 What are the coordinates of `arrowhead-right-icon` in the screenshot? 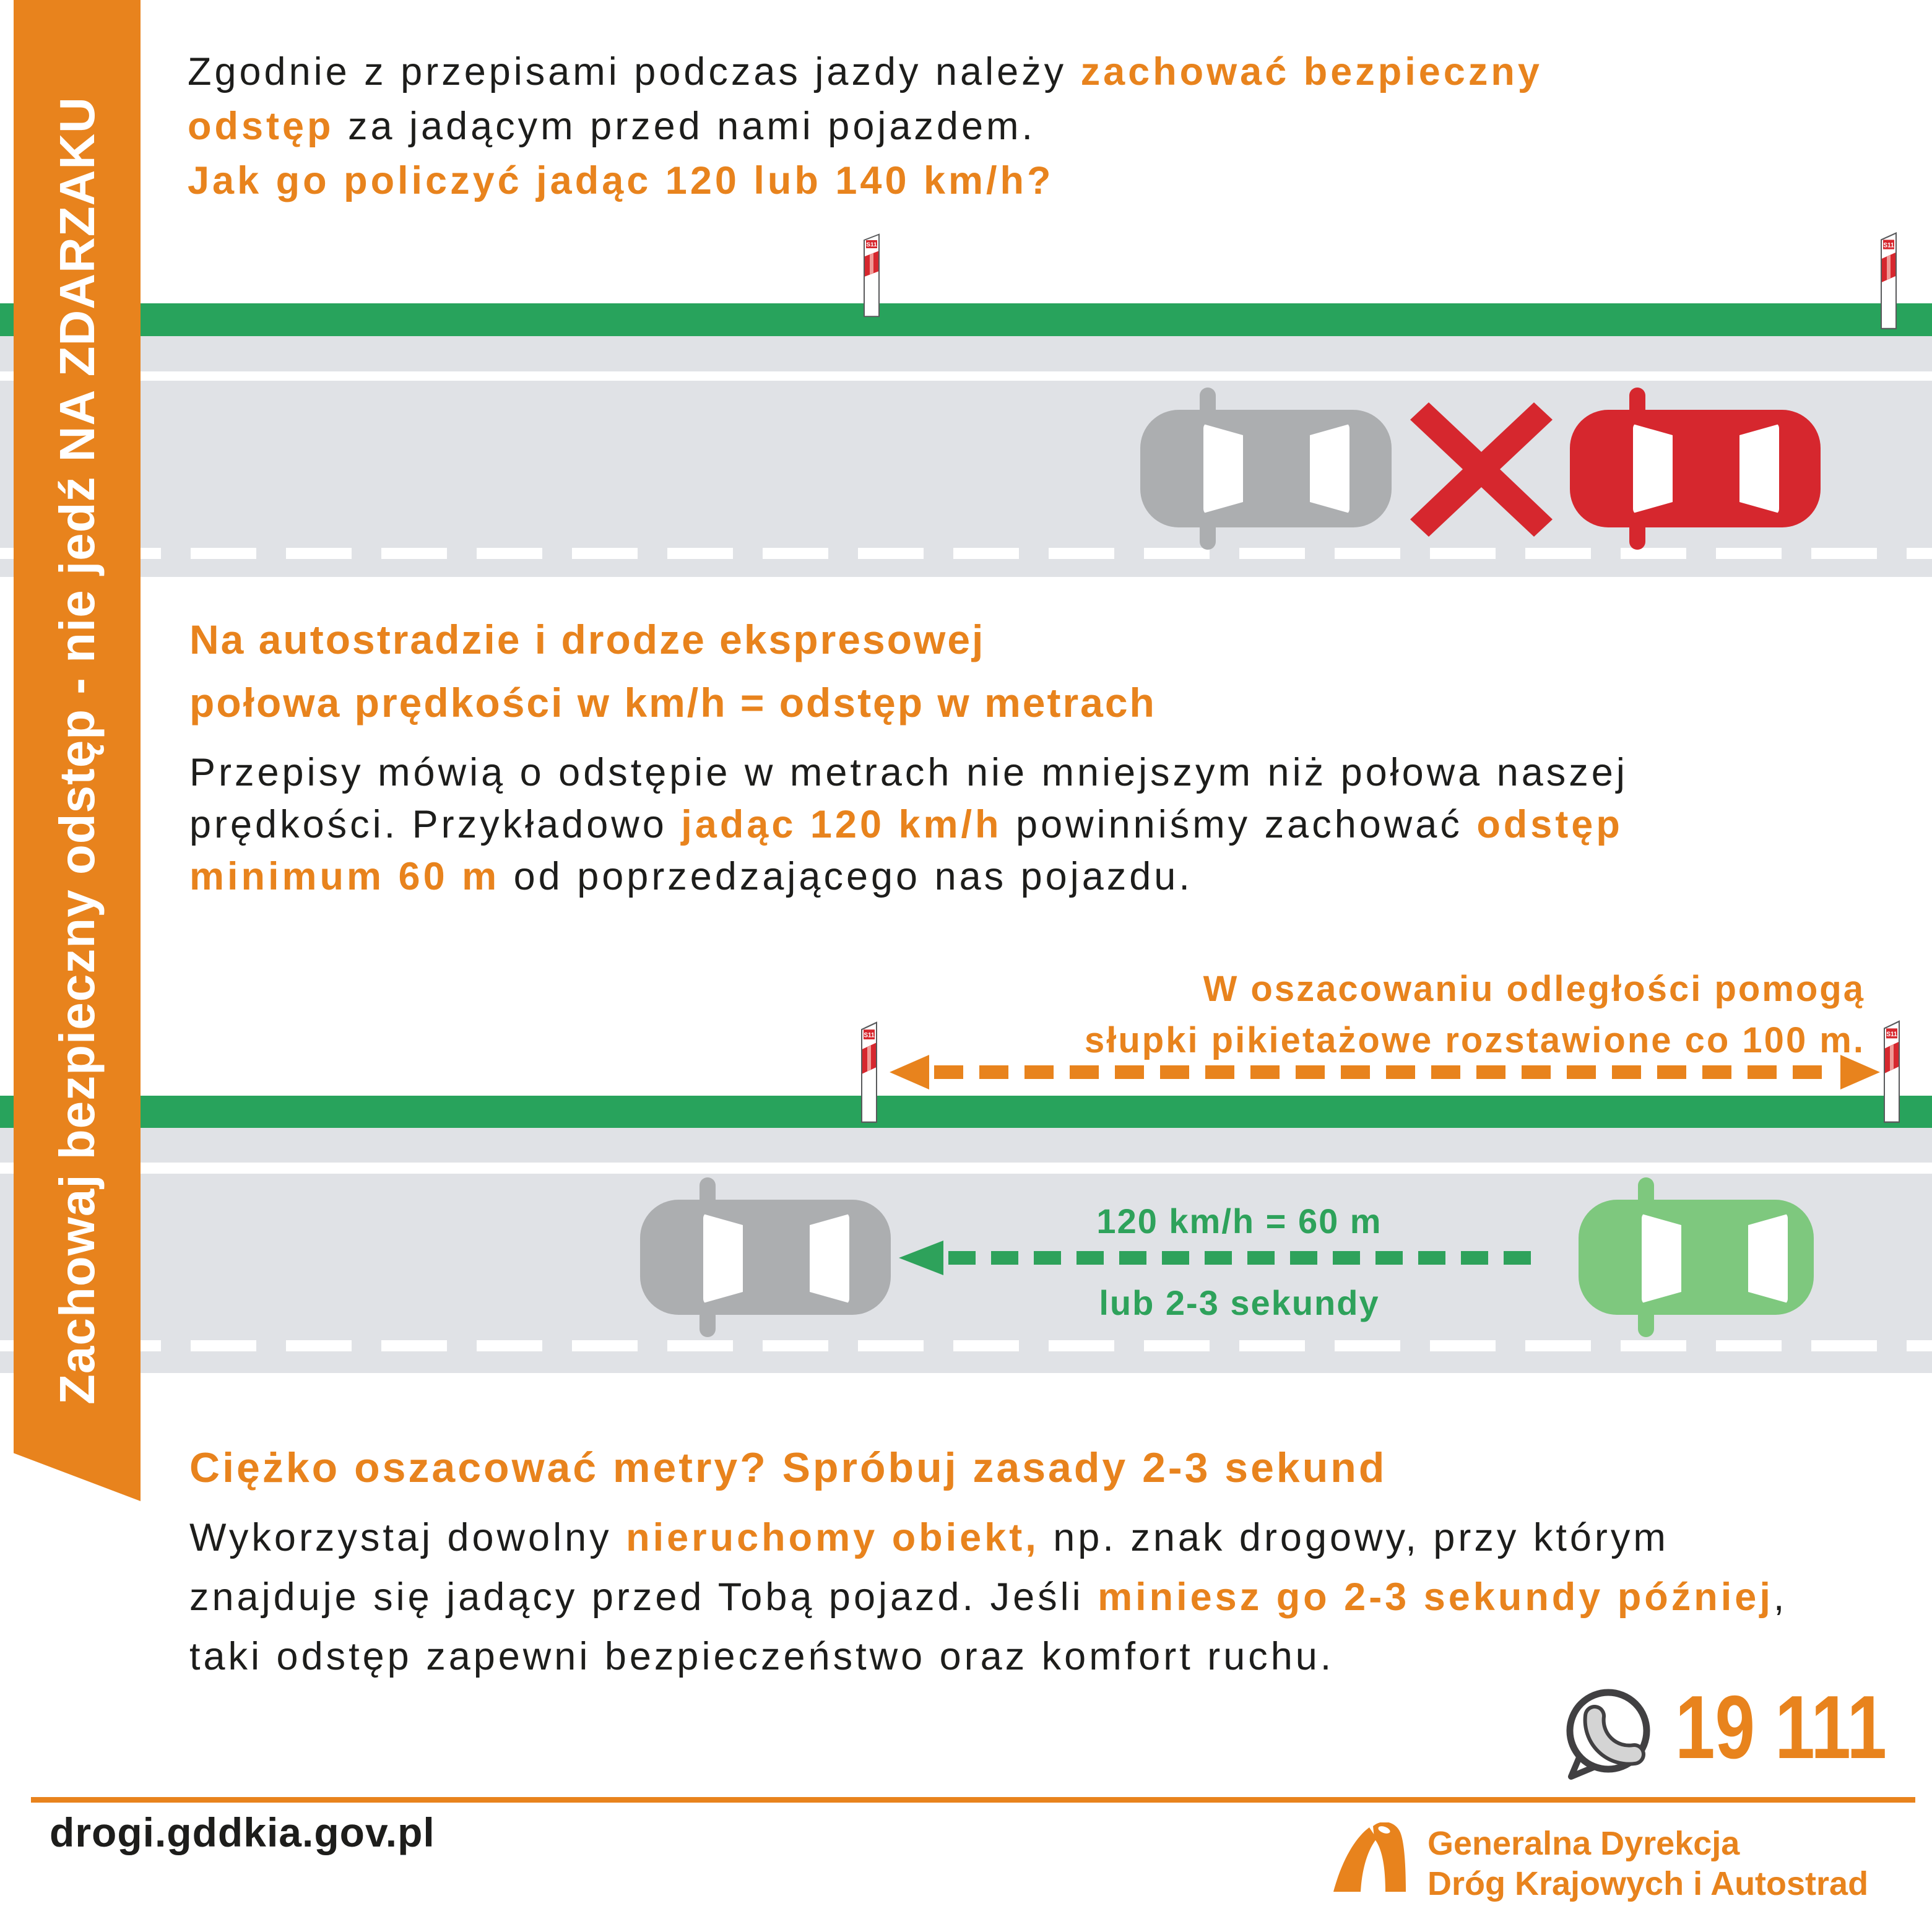 It's located at (1860, 1072).